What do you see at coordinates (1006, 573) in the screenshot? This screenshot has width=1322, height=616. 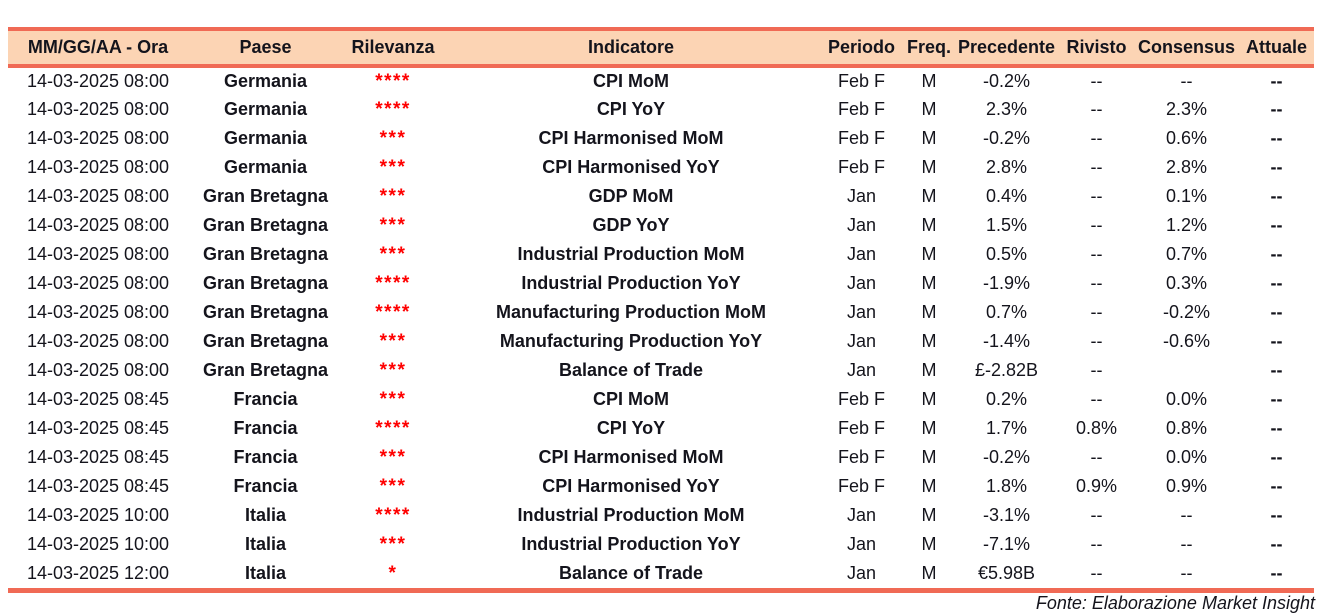 I see `cell-previous: €5.98B` at bounding box center [1006, 573].